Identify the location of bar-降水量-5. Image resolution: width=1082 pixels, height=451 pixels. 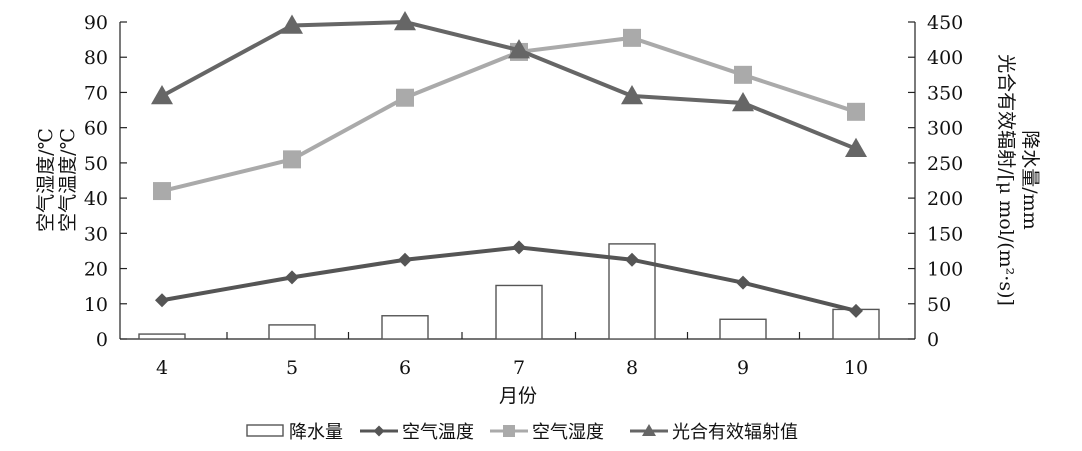
(292, 332).